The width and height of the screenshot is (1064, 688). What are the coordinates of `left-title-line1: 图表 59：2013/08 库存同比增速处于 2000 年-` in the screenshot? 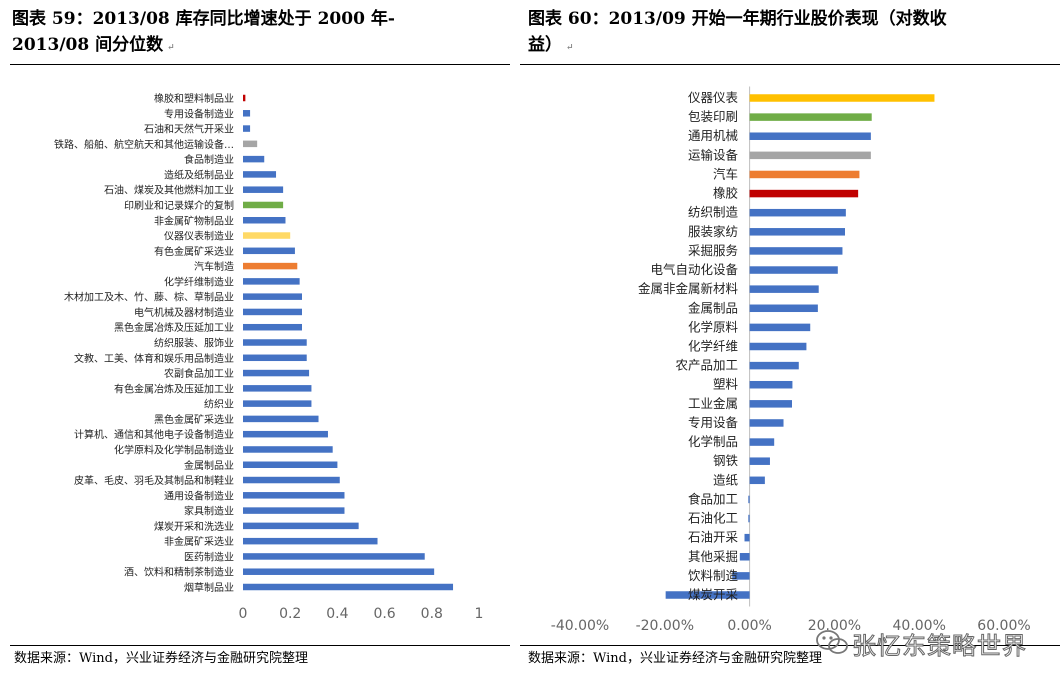 It's located at (203, 19).